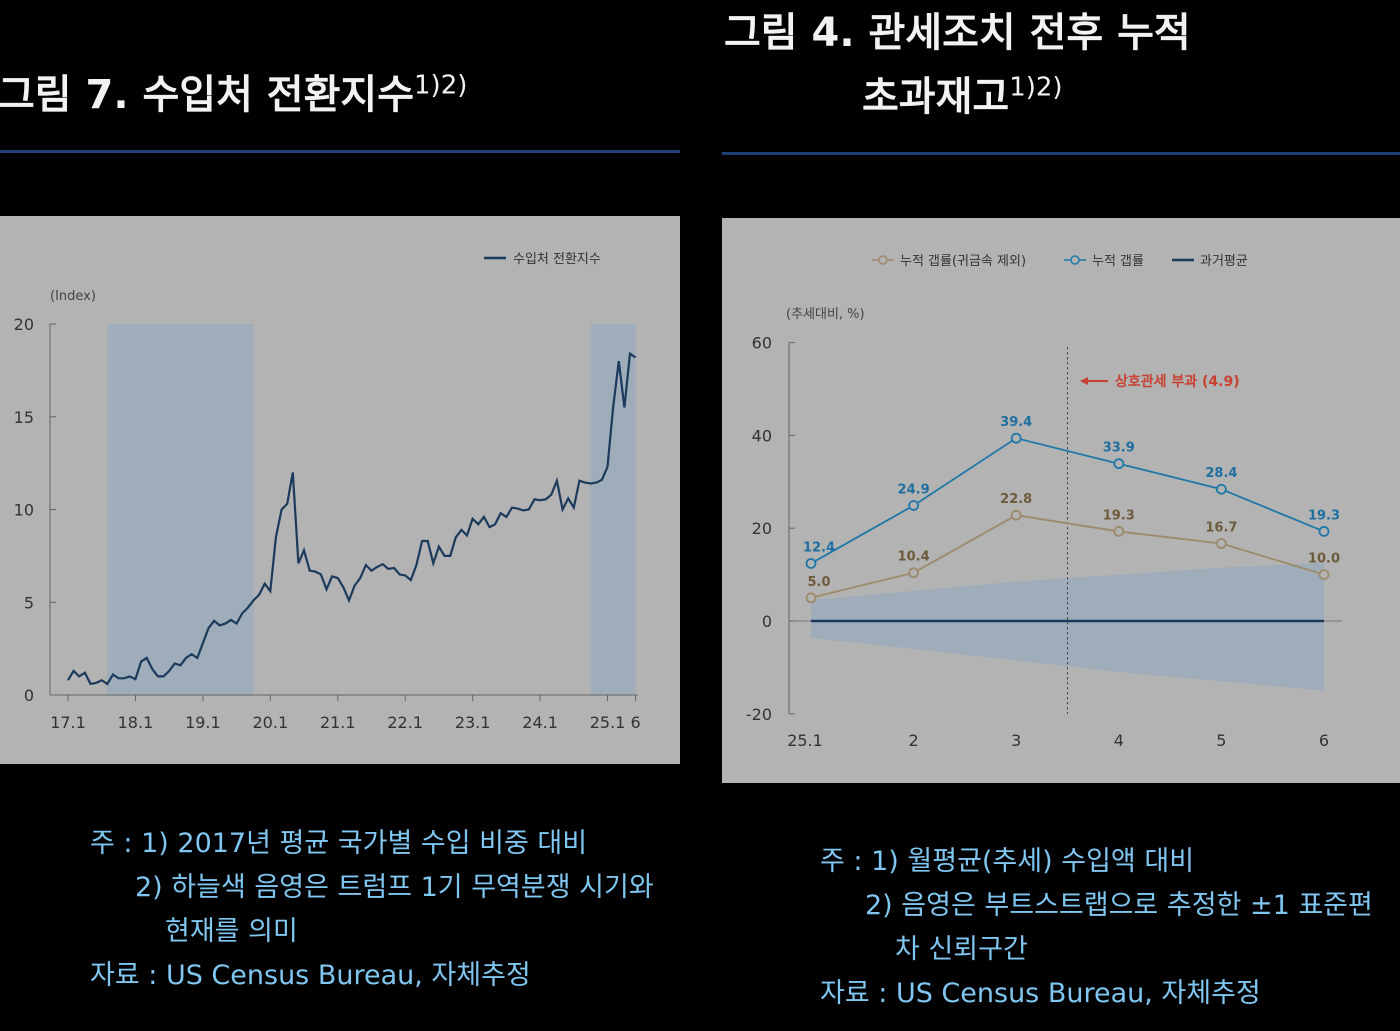  I want to click on y-tick-label: 10, so click(24, 510).